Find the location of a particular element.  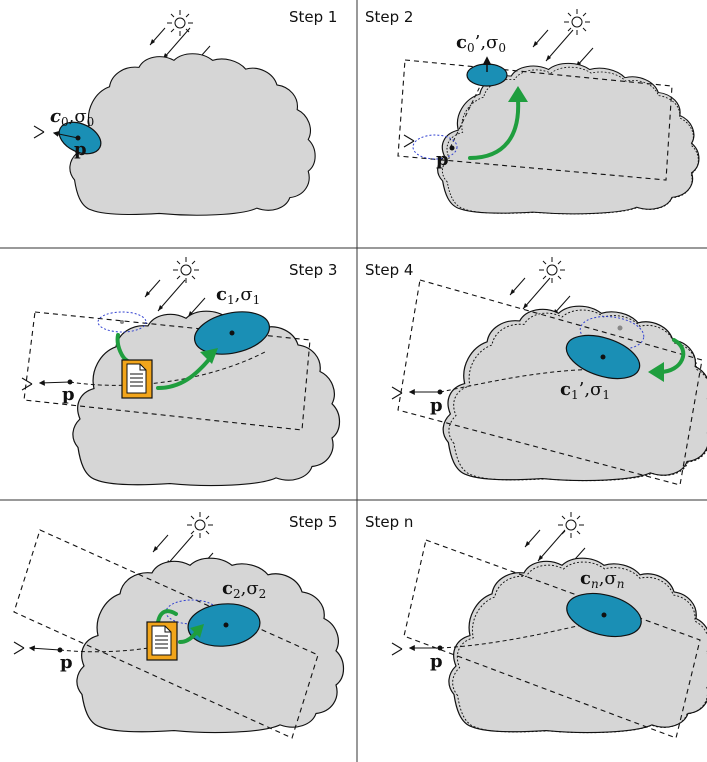

step-1-panel: Step 1 c0,σ0 p is located at coordinates (185, 112).